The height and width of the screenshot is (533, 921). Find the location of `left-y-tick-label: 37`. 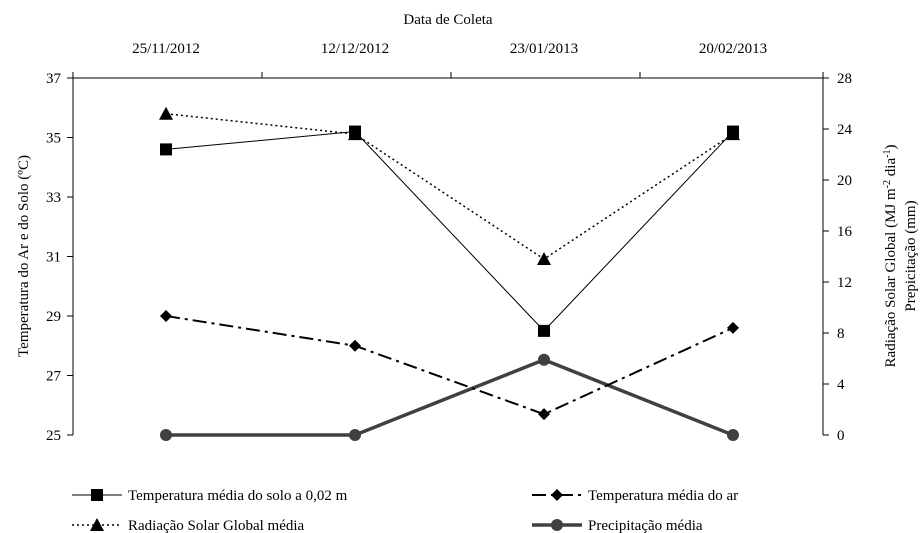

left-y-tick-label: 37 is located at coordinates (54, 79).